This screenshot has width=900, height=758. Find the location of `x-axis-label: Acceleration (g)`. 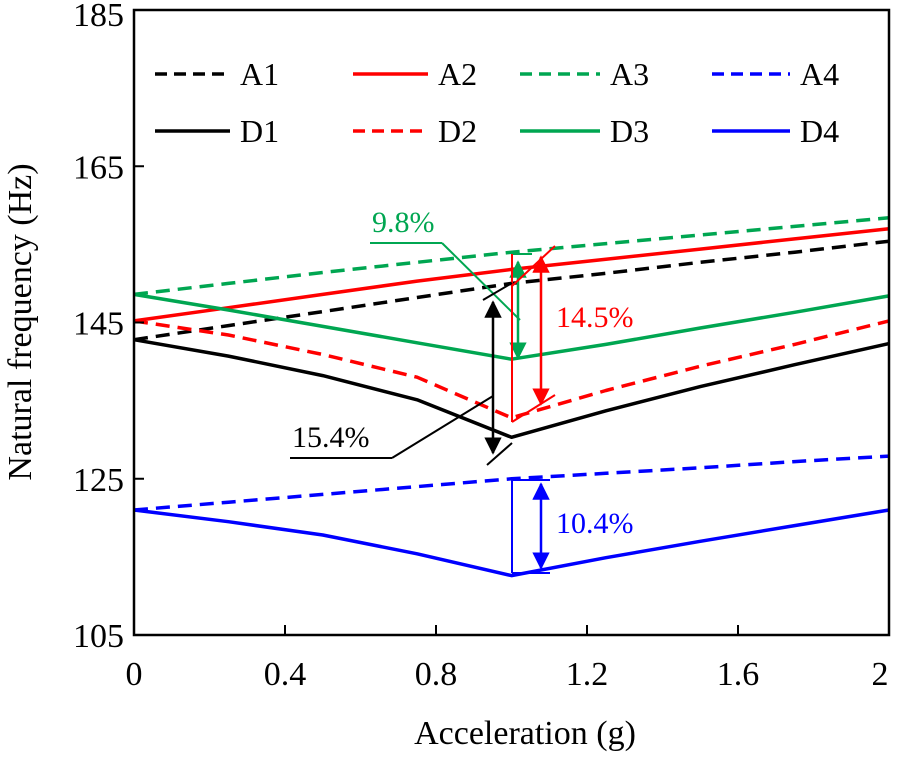

x-axis-label: Acceleration (g) is located at coordinates (525, 733).